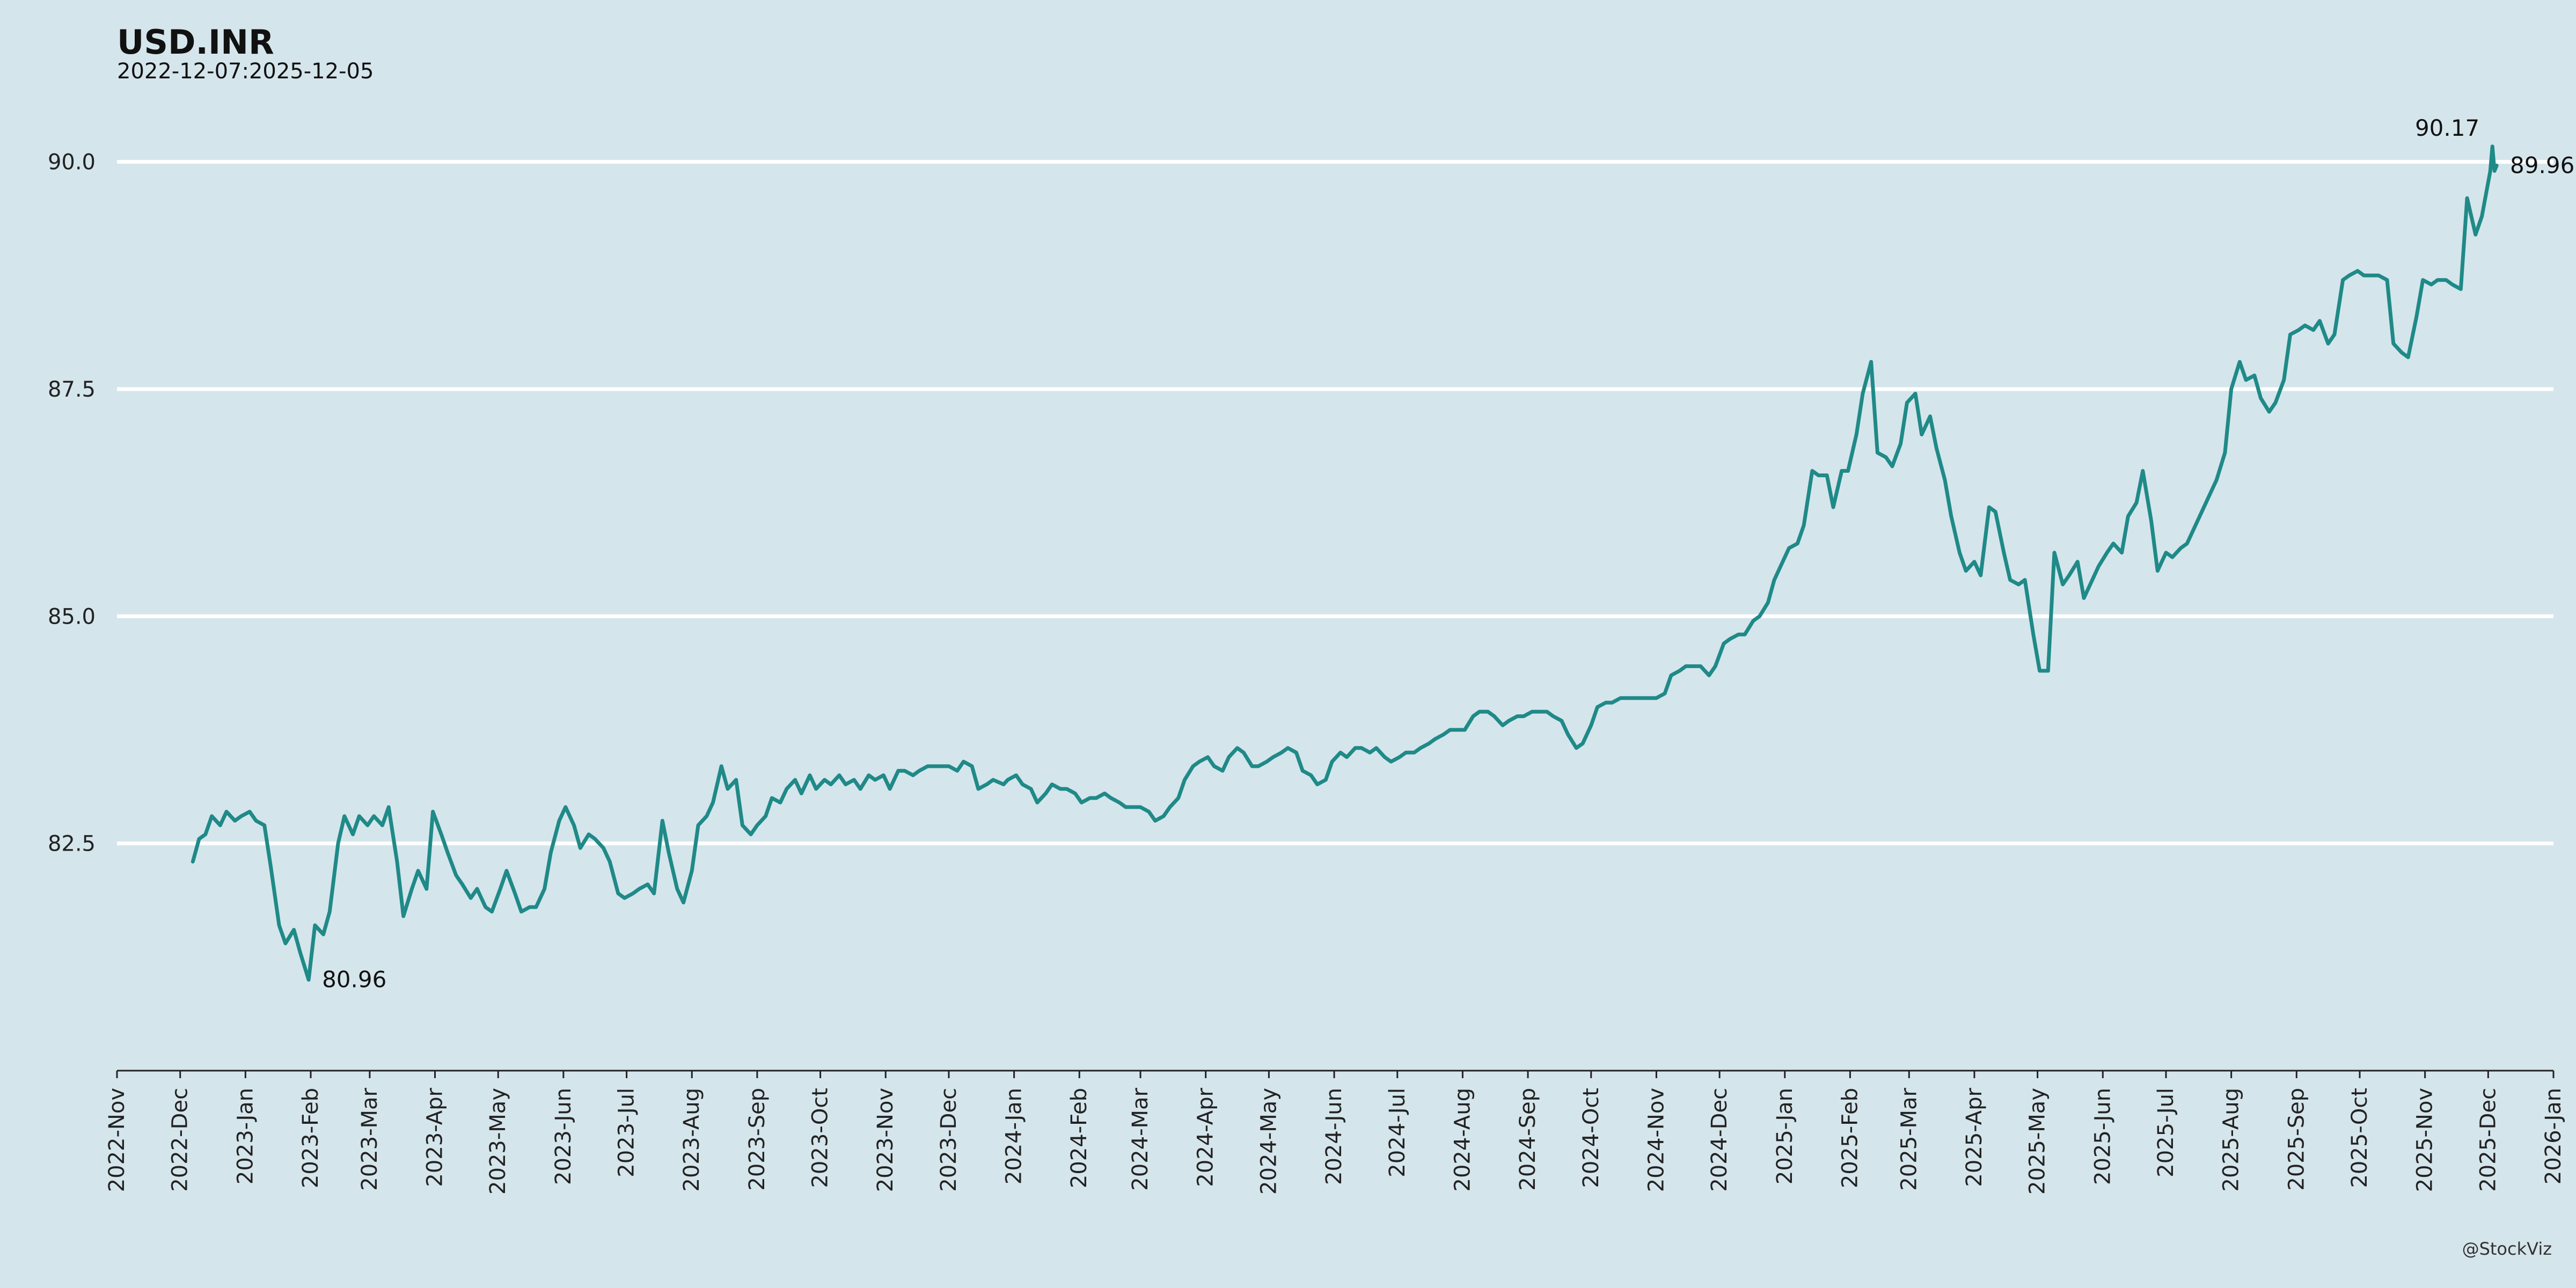 The height and width of the screenshot is (1288, 2576). Describe the element at coordinates (820, 1138) in the screenshot. I see `x-tick-label: 2023-Oct` at that location.